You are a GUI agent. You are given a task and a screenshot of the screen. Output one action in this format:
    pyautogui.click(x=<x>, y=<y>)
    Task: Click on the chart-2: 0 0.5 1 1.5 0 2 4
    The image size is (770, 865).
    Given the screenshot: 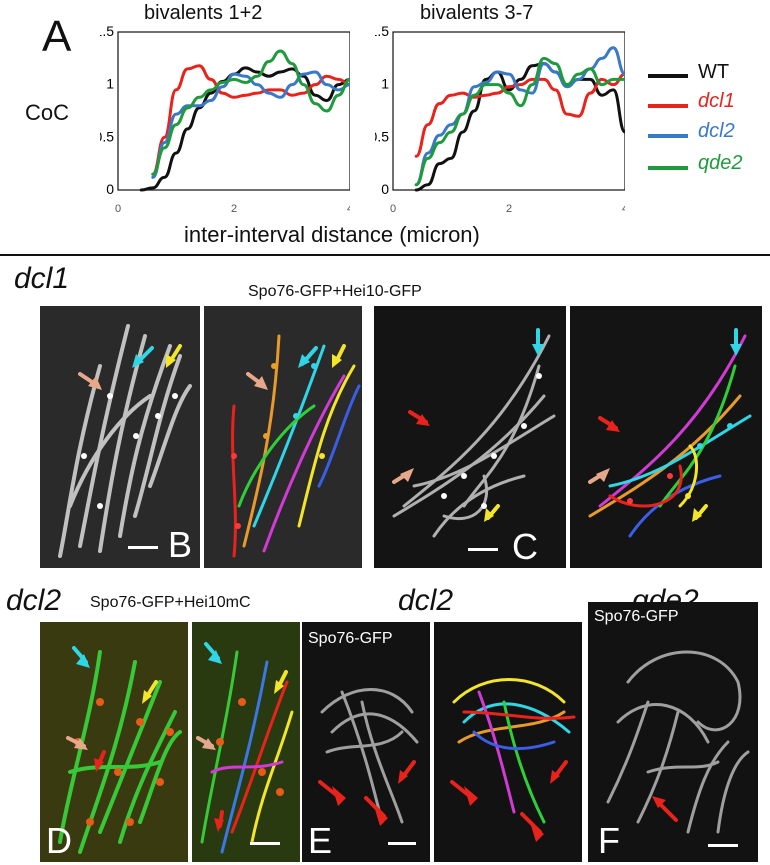 What is the action you would take?
    pyautogui.click(x=500, y=119)
    